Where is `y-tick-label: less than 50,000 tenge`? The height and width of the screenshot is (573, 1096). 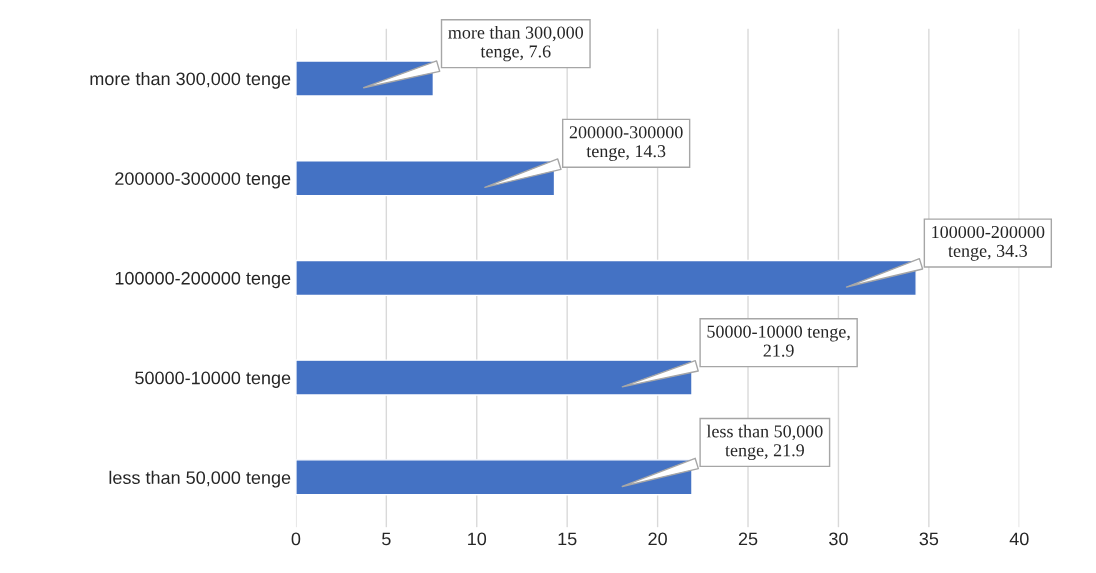
y-tick-label: less than 50,000 tenge is located at coordinates (200, 479).